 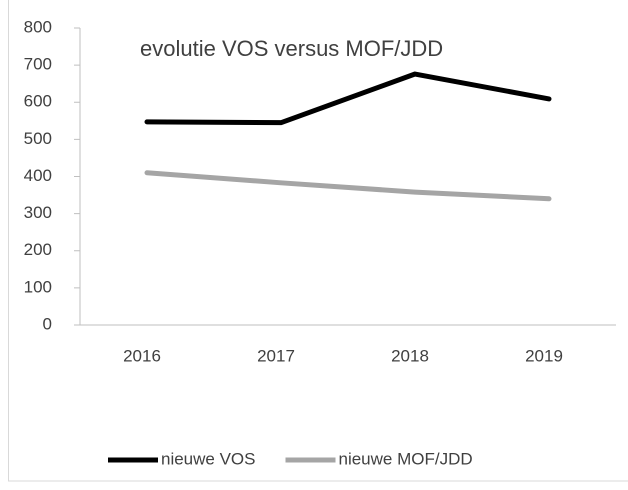 What do you see at coordinates (208, 458) in the screenshot?
I see `legend-label: nieuwe VOS` at bounding box center [208, 458].